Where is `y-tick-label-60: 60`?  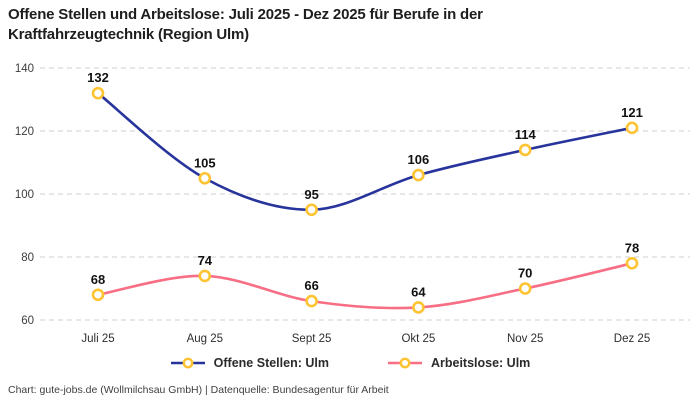 y-tick-label-60: 60 is located at coordinates (27, 321).